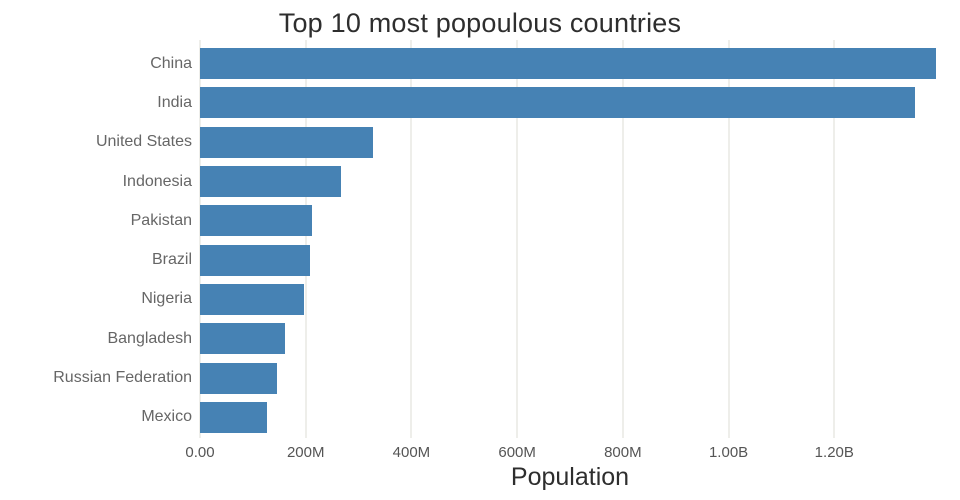  Describe the element at coordinates (570, 477) in the screenshot. I see `x-axis-title: Population` at that location.